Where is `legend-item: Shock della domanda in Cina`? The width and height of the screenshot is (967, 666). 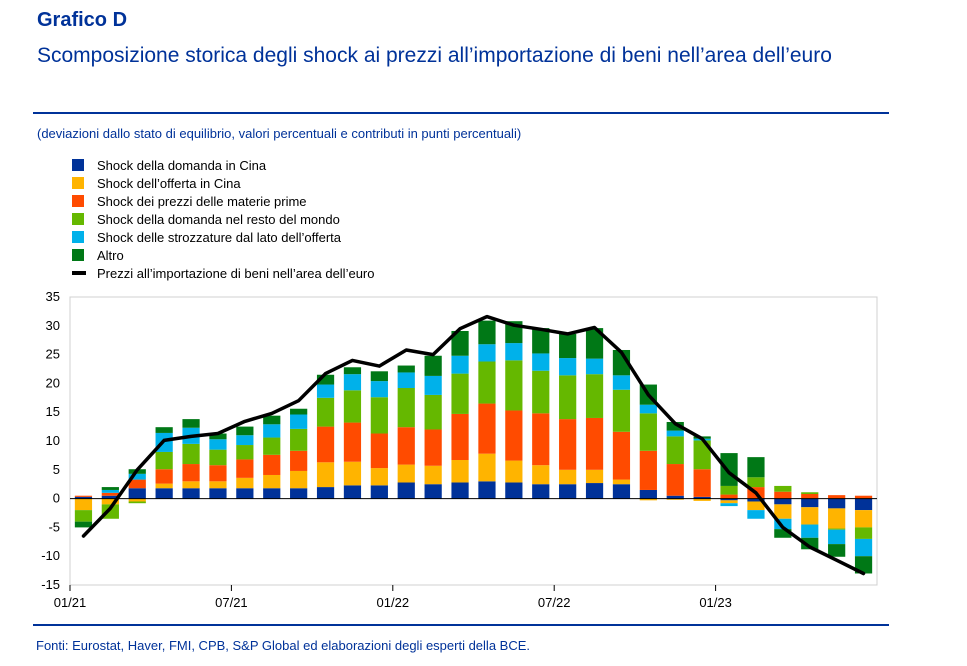 legend-item: Shock della domanda in Cina is located at coordinates (223, 165).